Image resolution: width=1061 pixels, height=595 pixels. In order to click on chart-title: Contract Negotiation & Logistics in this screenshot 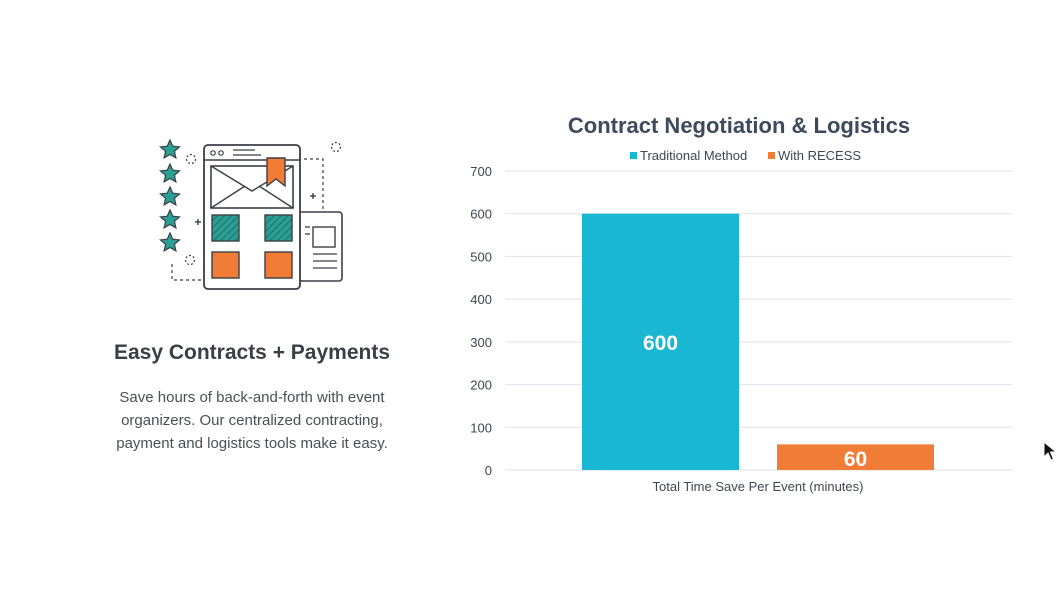, I will do `click(739, 125)`.